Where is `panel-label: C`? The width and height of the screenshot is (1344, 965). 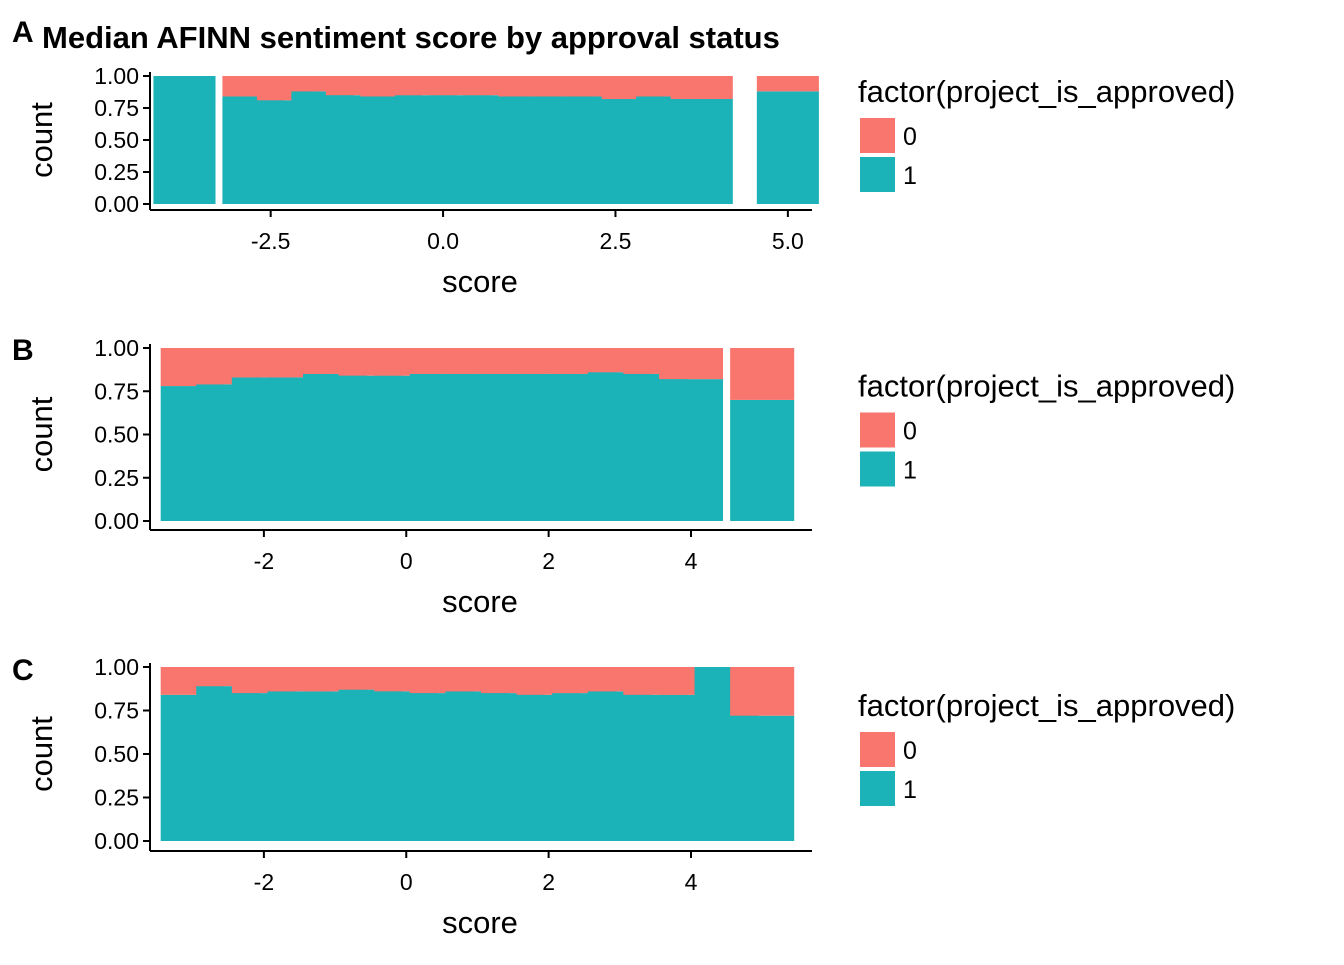 panel-label: C is located at coordinates (23, 670).